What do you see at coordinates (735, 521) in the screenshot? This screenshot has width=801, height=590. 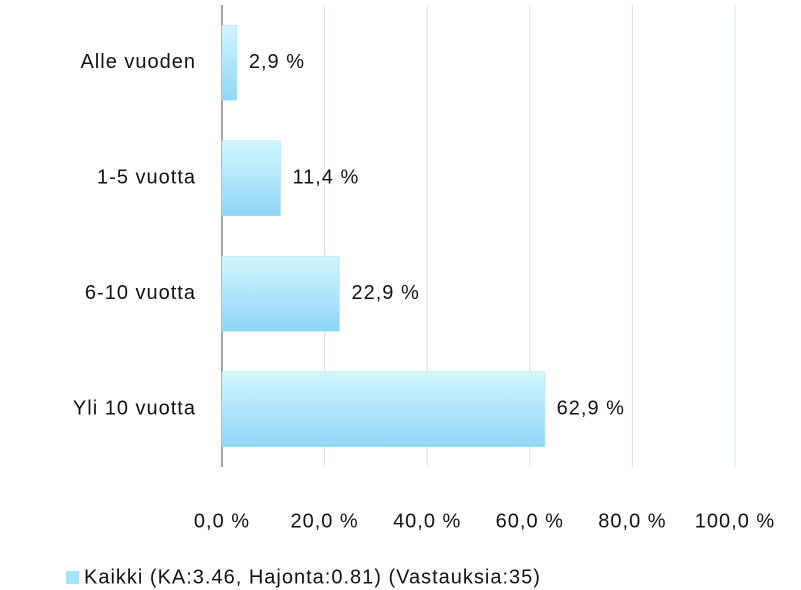 I see `x-tick-label: 100,0 %` at bounding box center [735, 521].